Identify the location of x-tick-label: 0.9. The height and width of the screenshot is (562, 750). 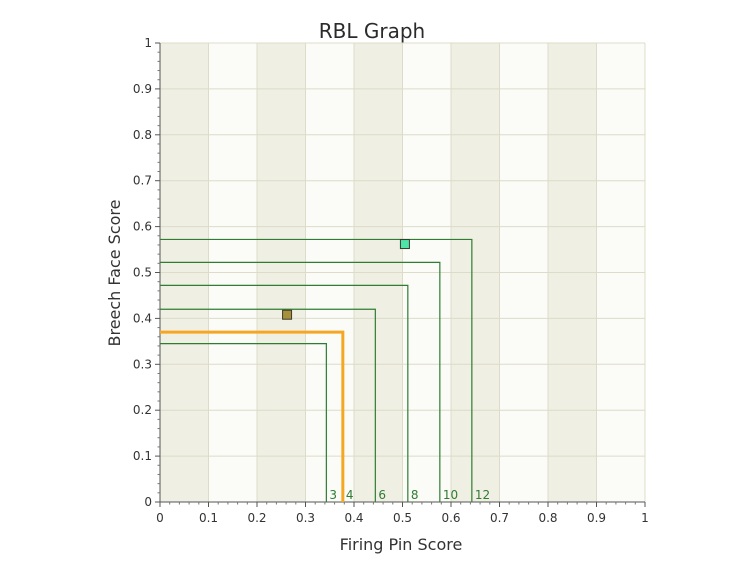
(596, 518).